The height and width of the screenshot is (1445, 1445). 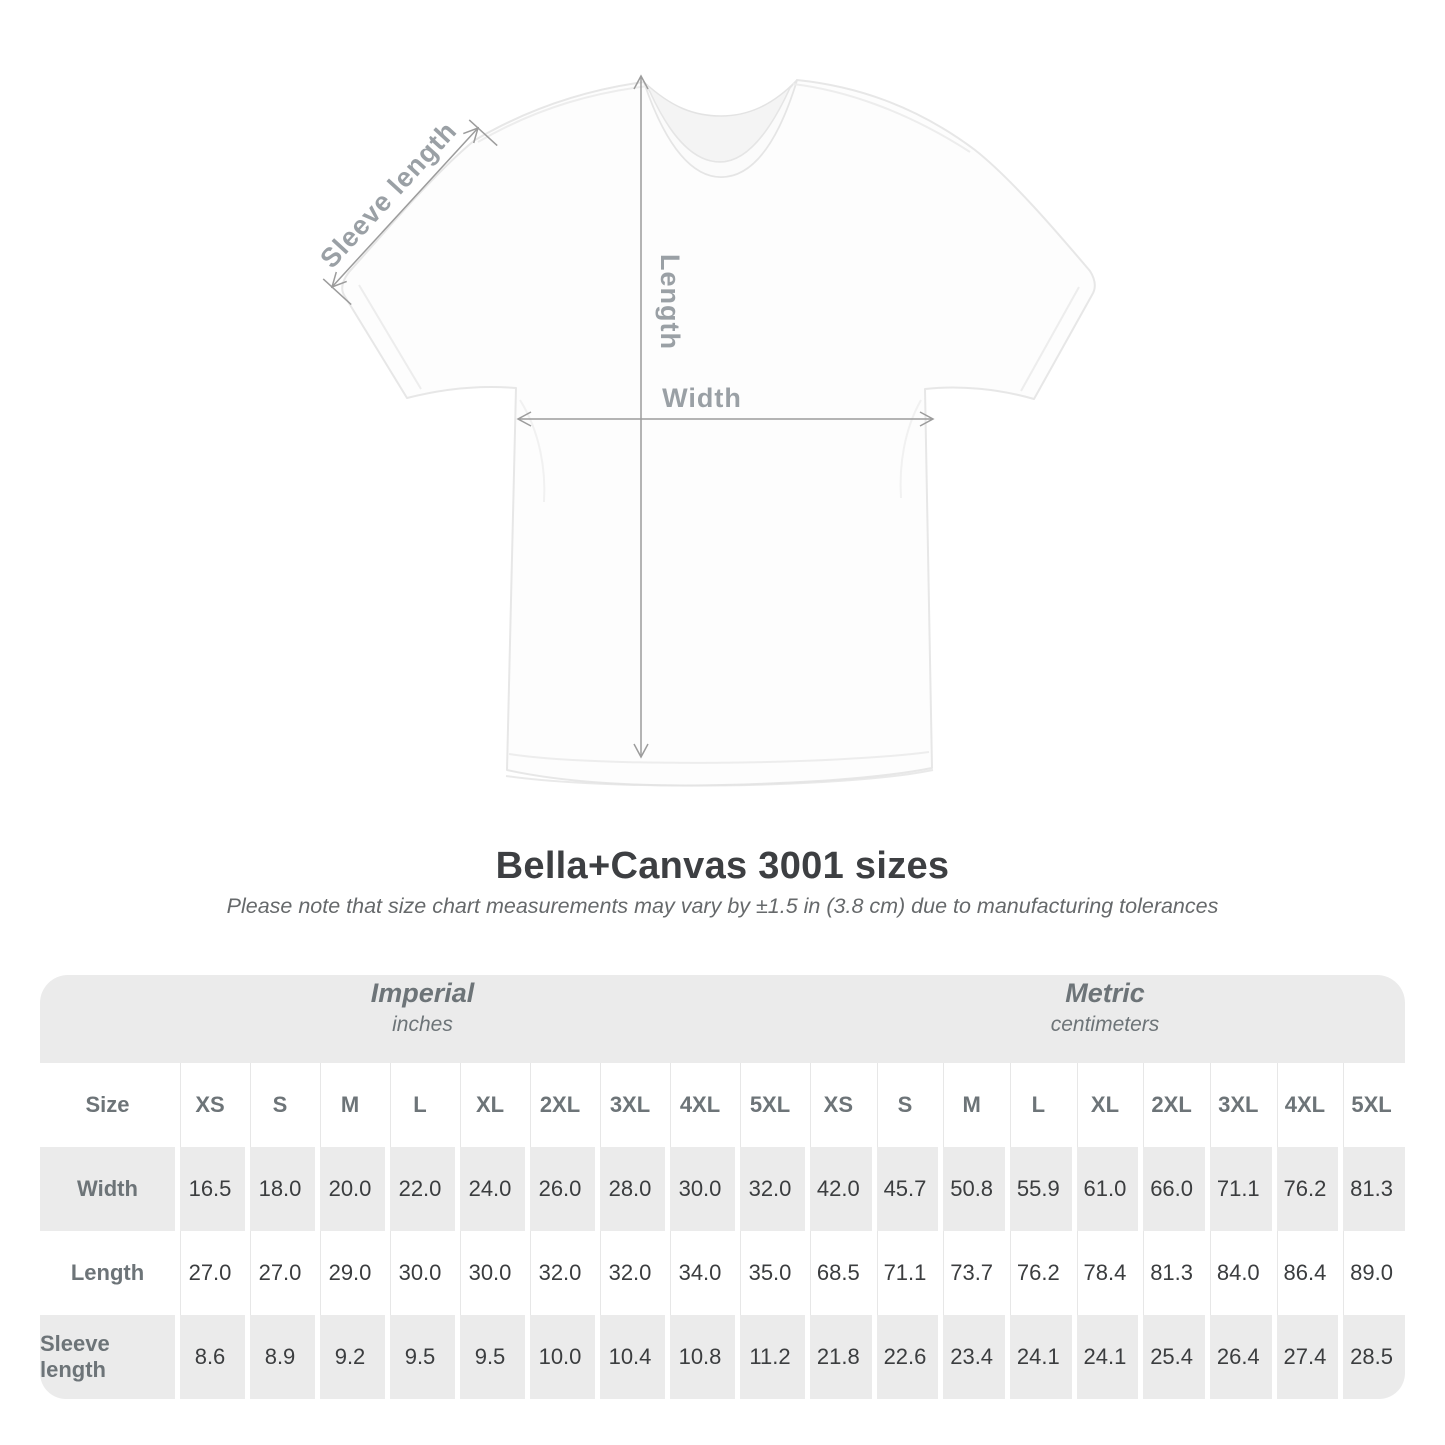 I want to click on measurement-value-metric: 84.0, so click(x=1238, y=1273).